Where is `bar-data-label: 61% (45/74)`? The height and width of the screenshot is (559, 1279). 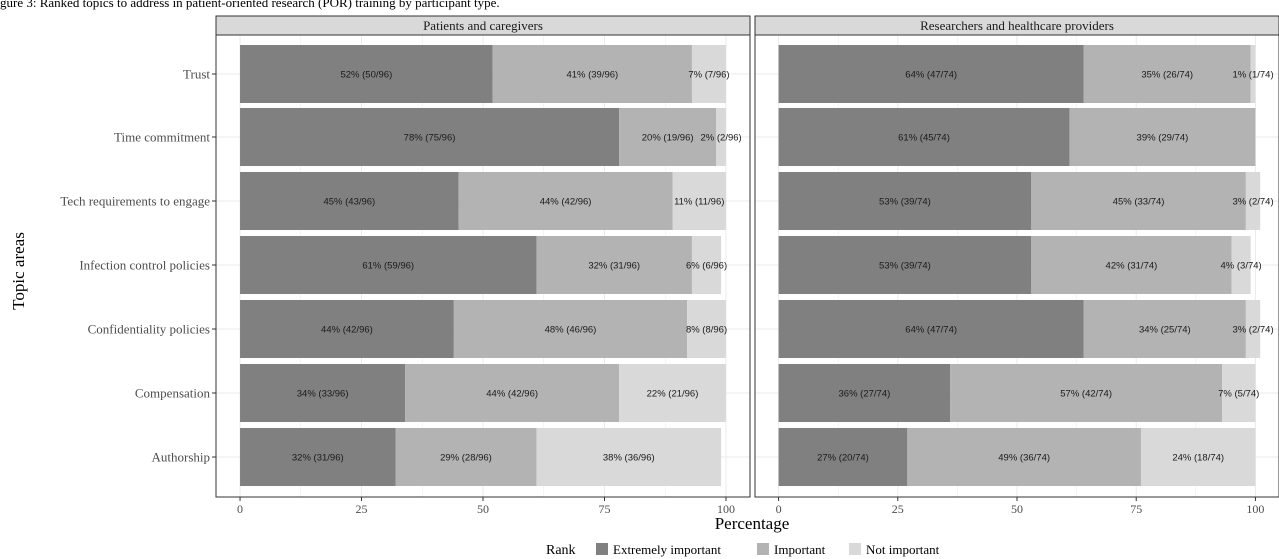 bar-data-label: 61% (45/74) is located at coordinates (924, 138).